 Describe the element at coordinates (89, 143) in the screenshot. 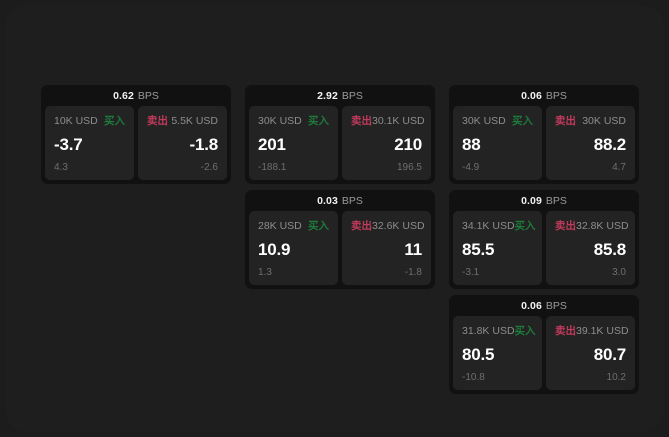

I see `buy-panel: 10K USD 买入 -3.7 4.3` at that location.